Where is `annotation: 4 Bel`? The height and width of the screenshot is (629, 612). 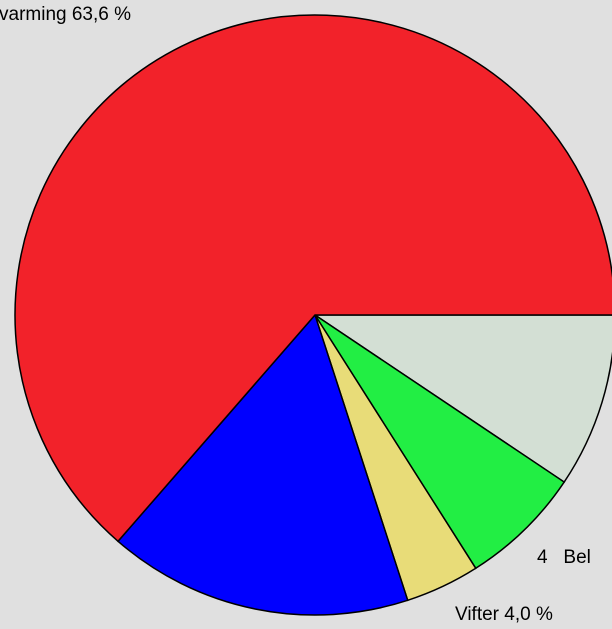
annotation: 4 Bel is located at coordinates (564, 557).